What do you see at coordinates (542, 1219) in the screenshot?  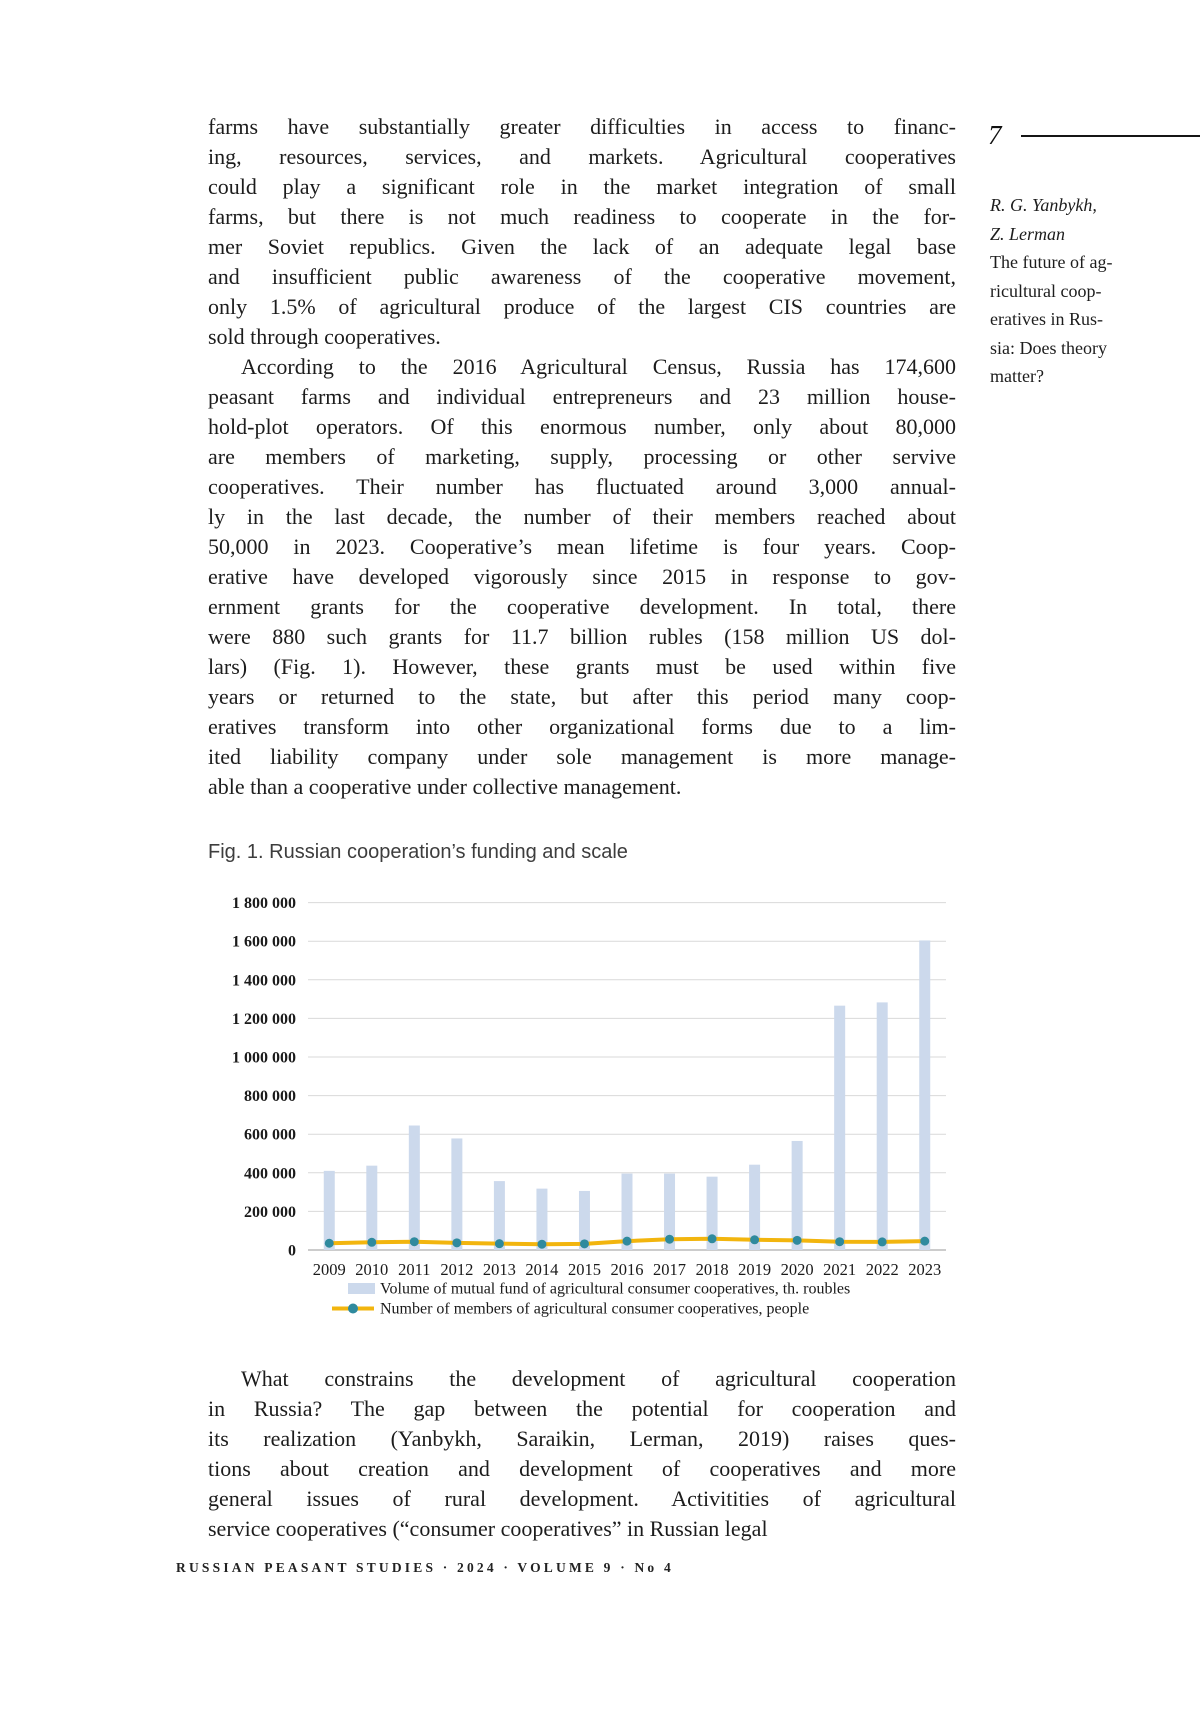 I see `volume-bar-2014` at bounding box center [542, 1219].